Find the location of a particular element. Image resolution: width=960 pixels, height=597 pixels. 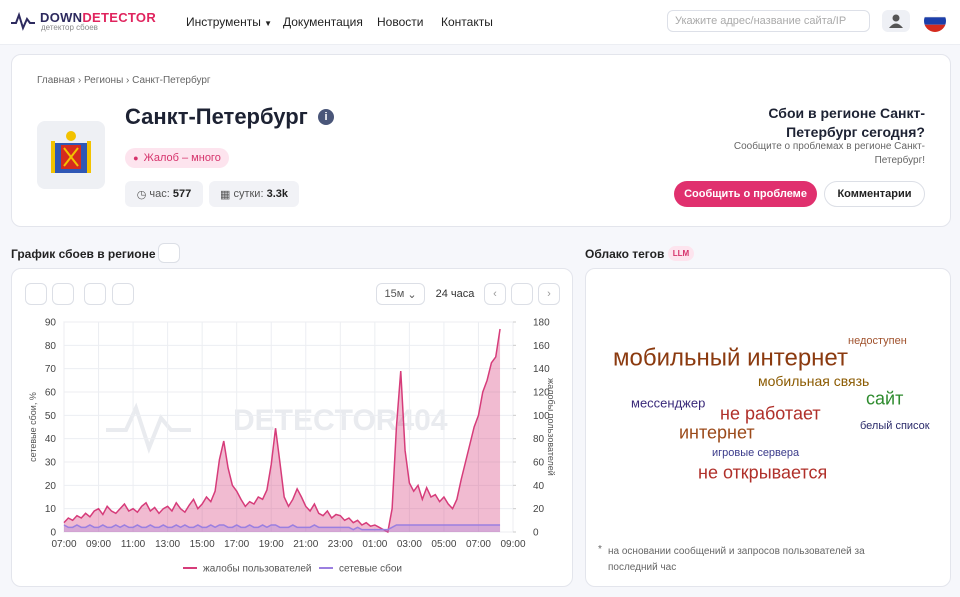

report-button: Сообщить о проблеме is located at coordinates (745, 194).